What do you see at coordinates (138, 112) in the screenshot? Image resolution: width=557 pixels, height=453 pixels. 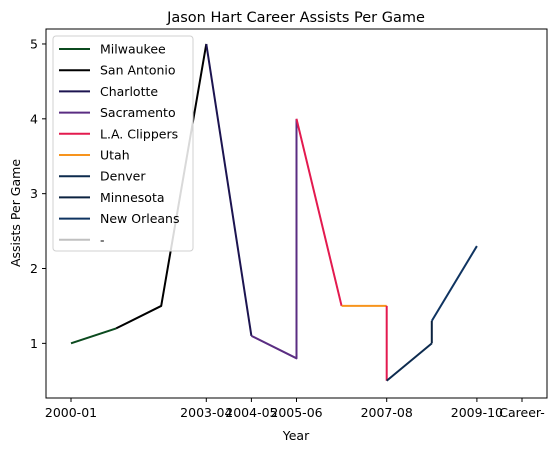 I see `legend-label: Sacramento` at bounding box center [138, 112].